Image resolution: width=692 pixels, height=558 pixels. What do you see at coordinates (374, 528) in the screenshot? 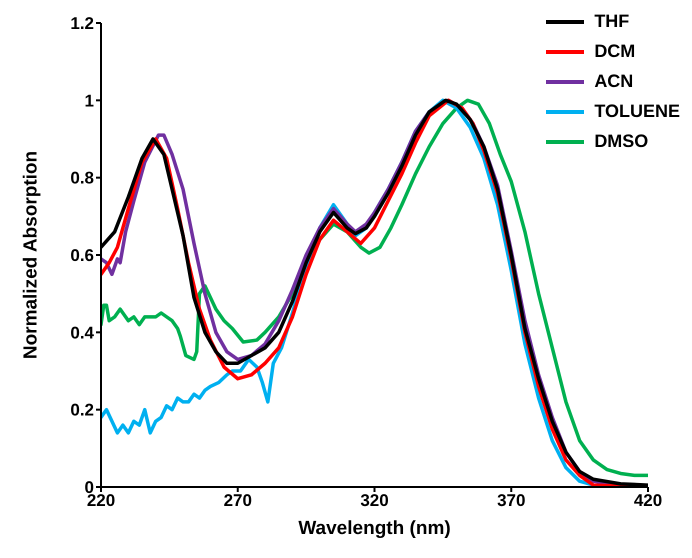
I see `x-axis-title: Wavelength (nm)` at bounding box center [374, 528].